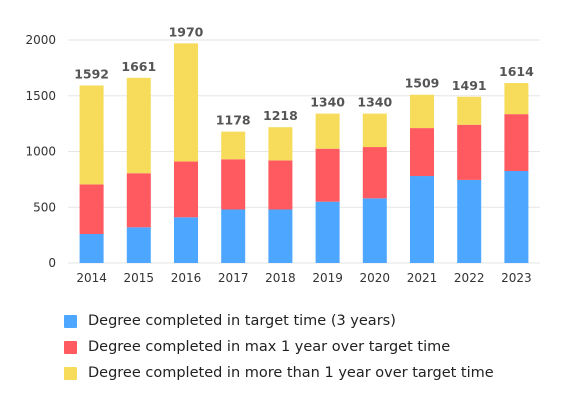 Image resolution: width=567 pixels, height=411 pixels. I want to click on x-tick-label: 2023, so click(516, 278).